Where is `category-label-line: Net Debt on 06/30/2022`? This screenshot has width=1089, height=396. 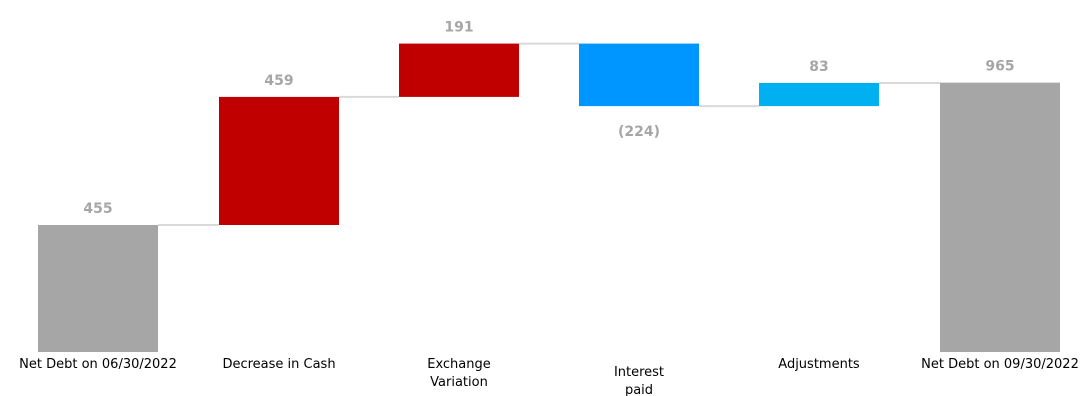 category-label-line: Net Debt on 06/30/2022 is located at coordinates (98, 364).